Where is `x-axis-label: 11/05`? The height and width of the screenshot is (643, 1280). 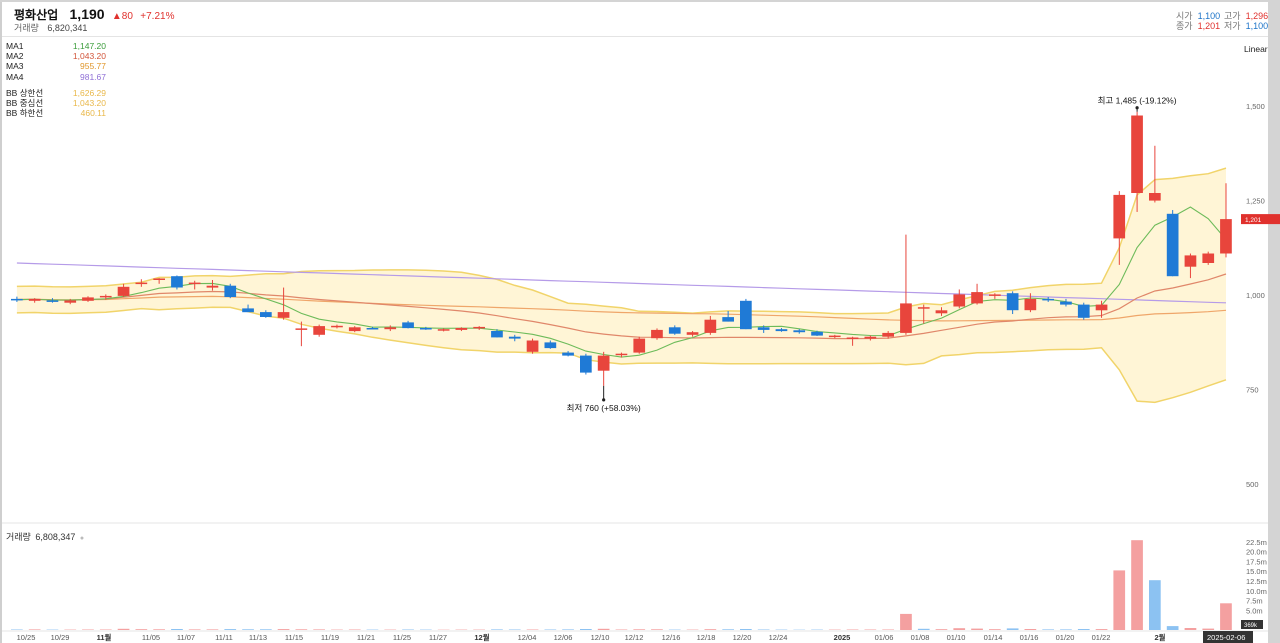
x-axis-label: 11/05 is located at coordinates (151, 637).